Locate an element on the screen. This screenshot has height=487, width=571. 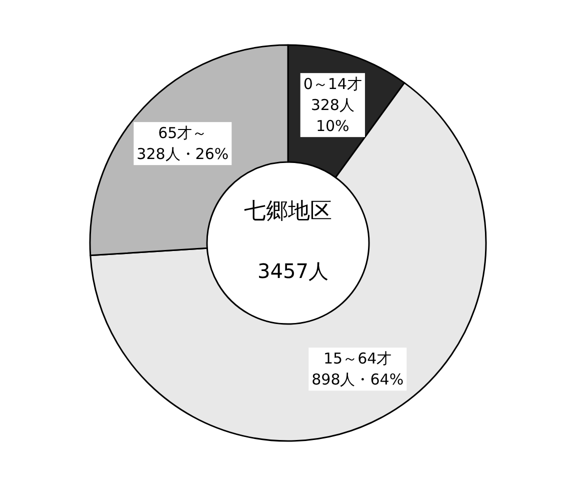
data-label: 328人 10% is located at coordinates (332, 116).